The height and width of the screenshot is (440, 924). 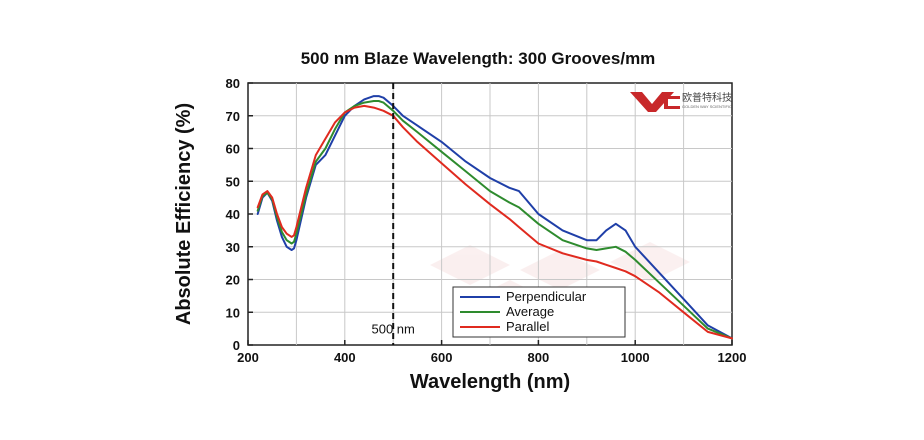 What do you see at coordinates (248, 357) in the screenshot?
I see `x-tick-label: 200` at bounding box center [248, 357].